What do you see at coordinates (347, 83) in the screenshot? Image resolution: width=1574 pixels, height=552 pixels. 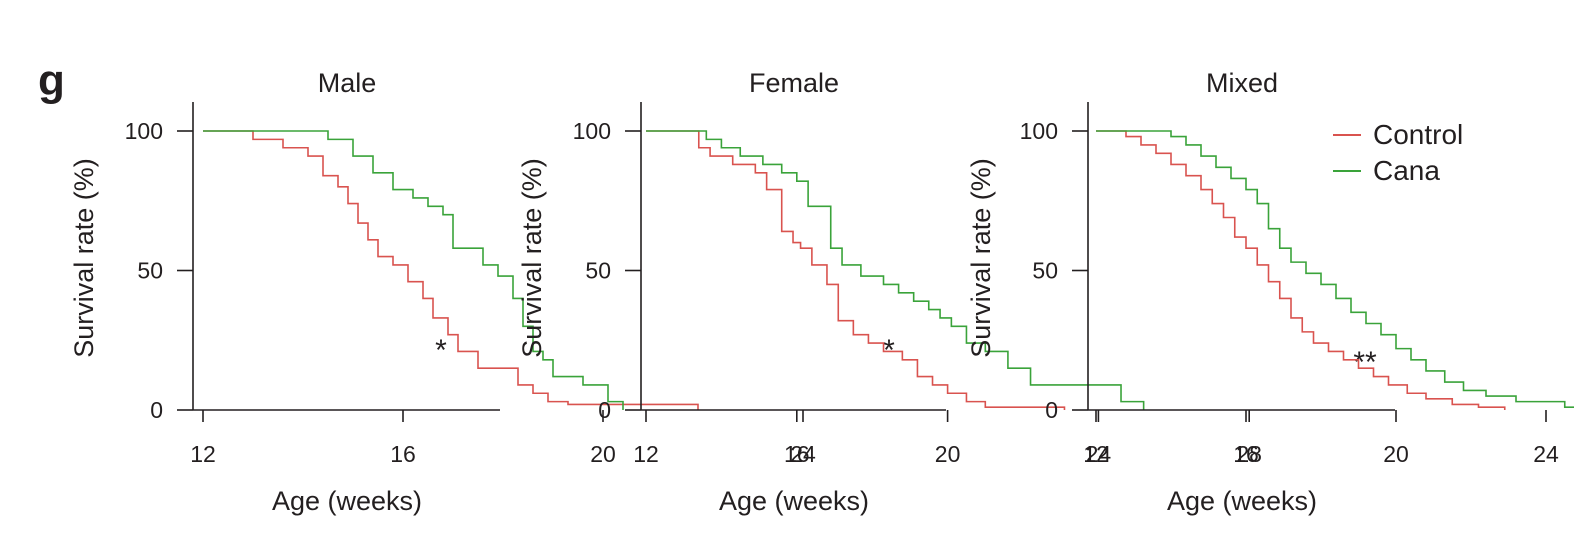 I see `chart-title: Male` at bounding box center [347, 83].